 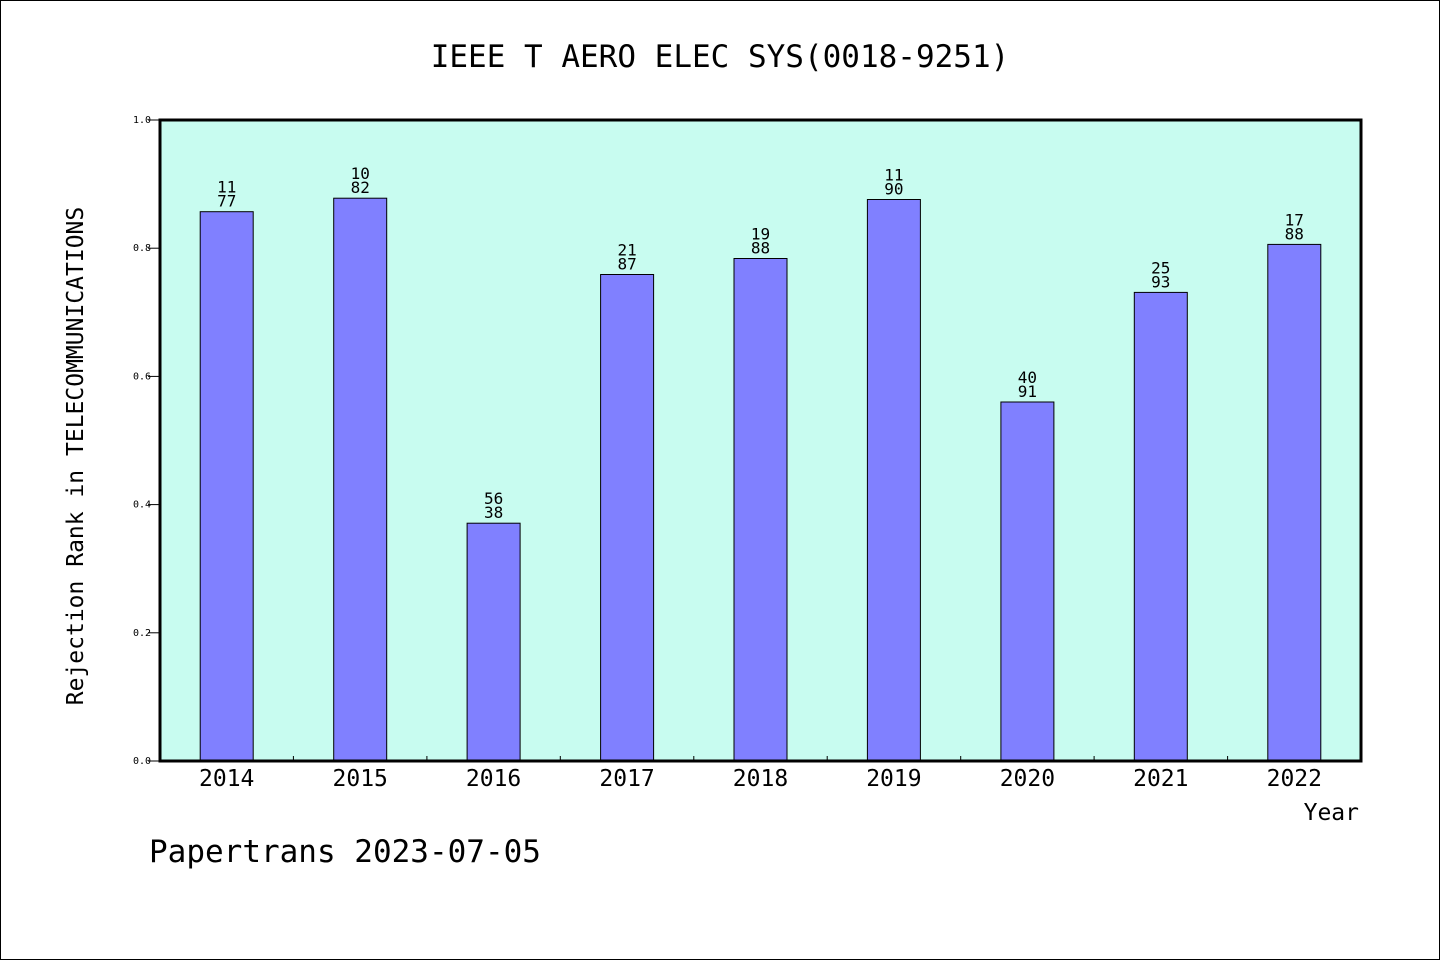 What do you see at coordinates (142, 120) in the screenshot?
I see `y-tick-label: 1.0` at bounding box center [142, 120].